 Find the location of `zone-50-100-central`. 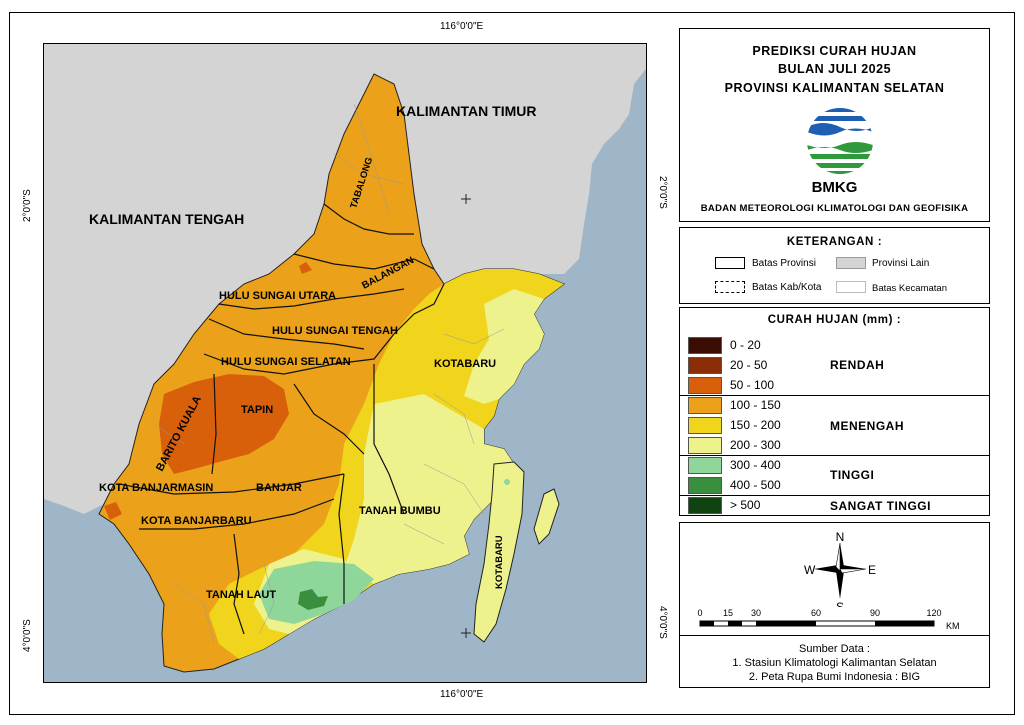

zone-50-100-central is located at coordinates (224, 424).